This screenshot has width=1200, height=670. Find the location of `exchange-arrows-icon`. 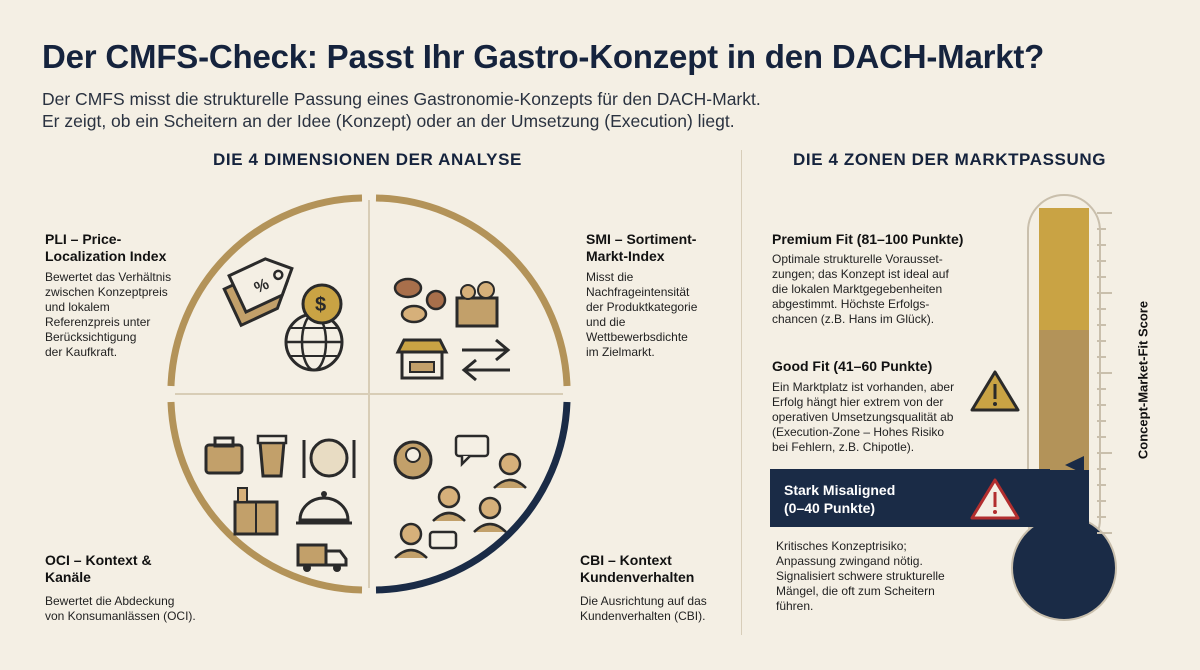

exchange-arrows-icon is located at coordinates (486, 360).